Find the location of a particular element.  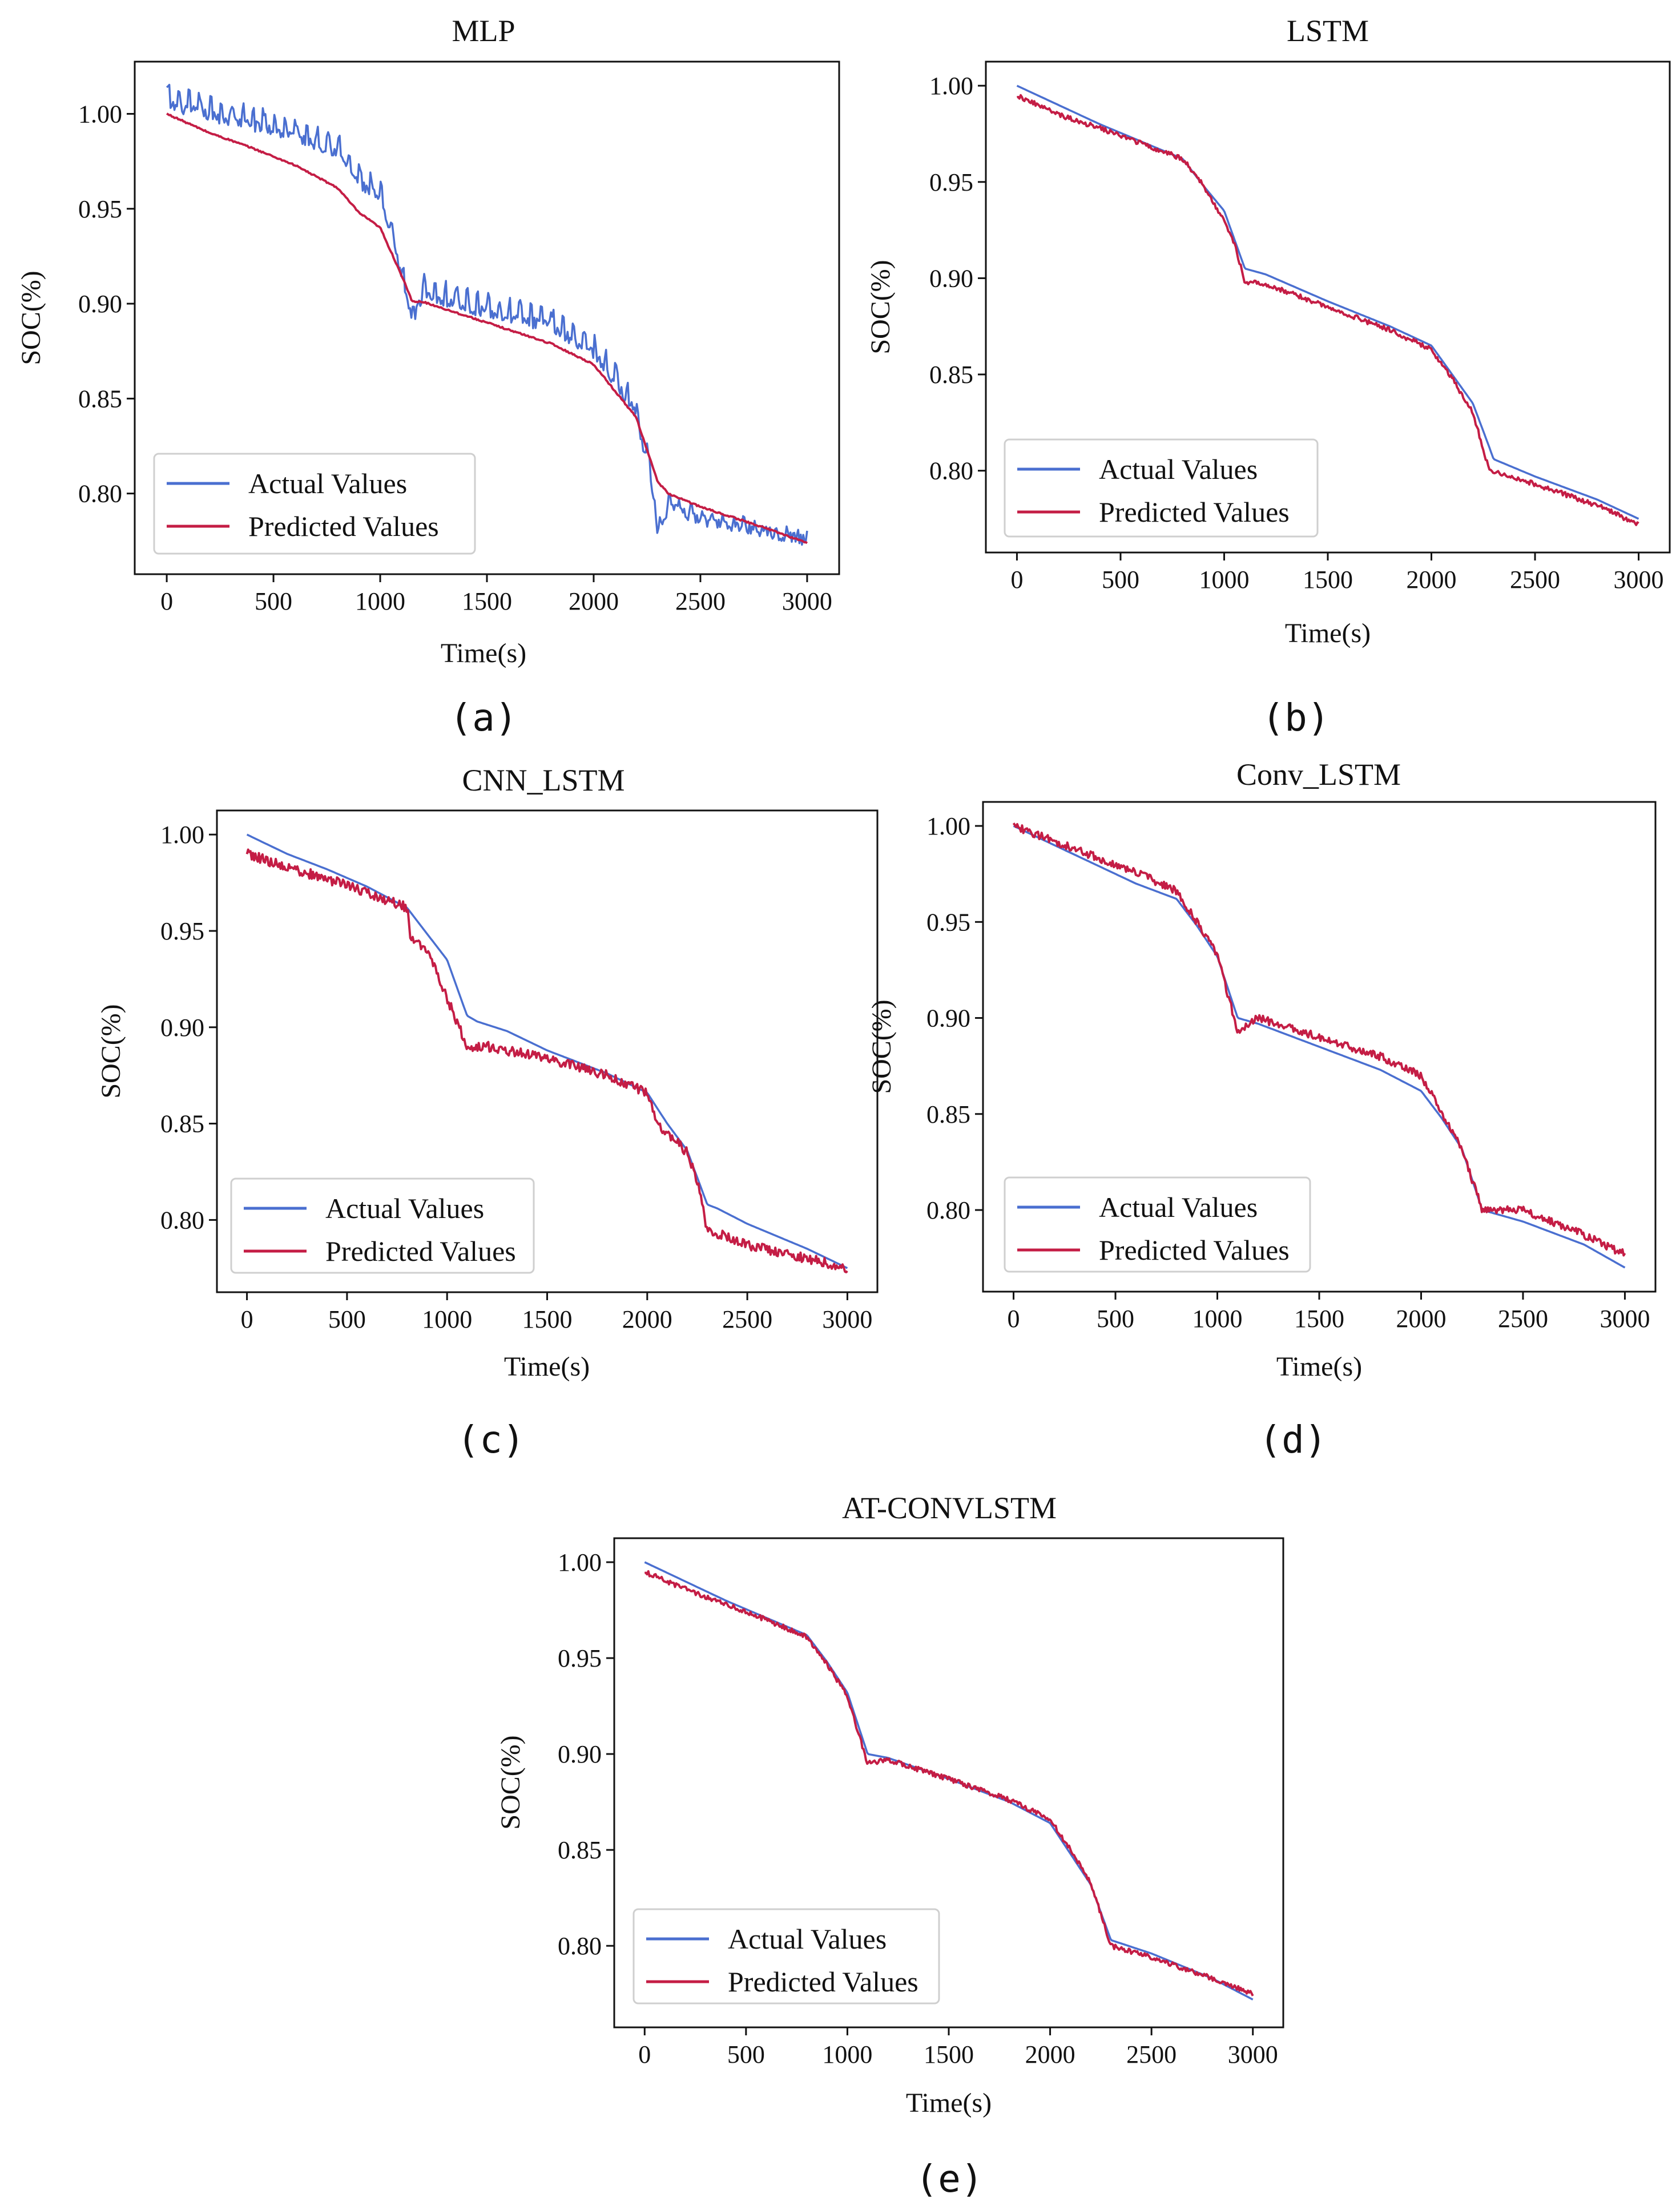

panel-caption: (d) is located at coordinates (1293, 1440).